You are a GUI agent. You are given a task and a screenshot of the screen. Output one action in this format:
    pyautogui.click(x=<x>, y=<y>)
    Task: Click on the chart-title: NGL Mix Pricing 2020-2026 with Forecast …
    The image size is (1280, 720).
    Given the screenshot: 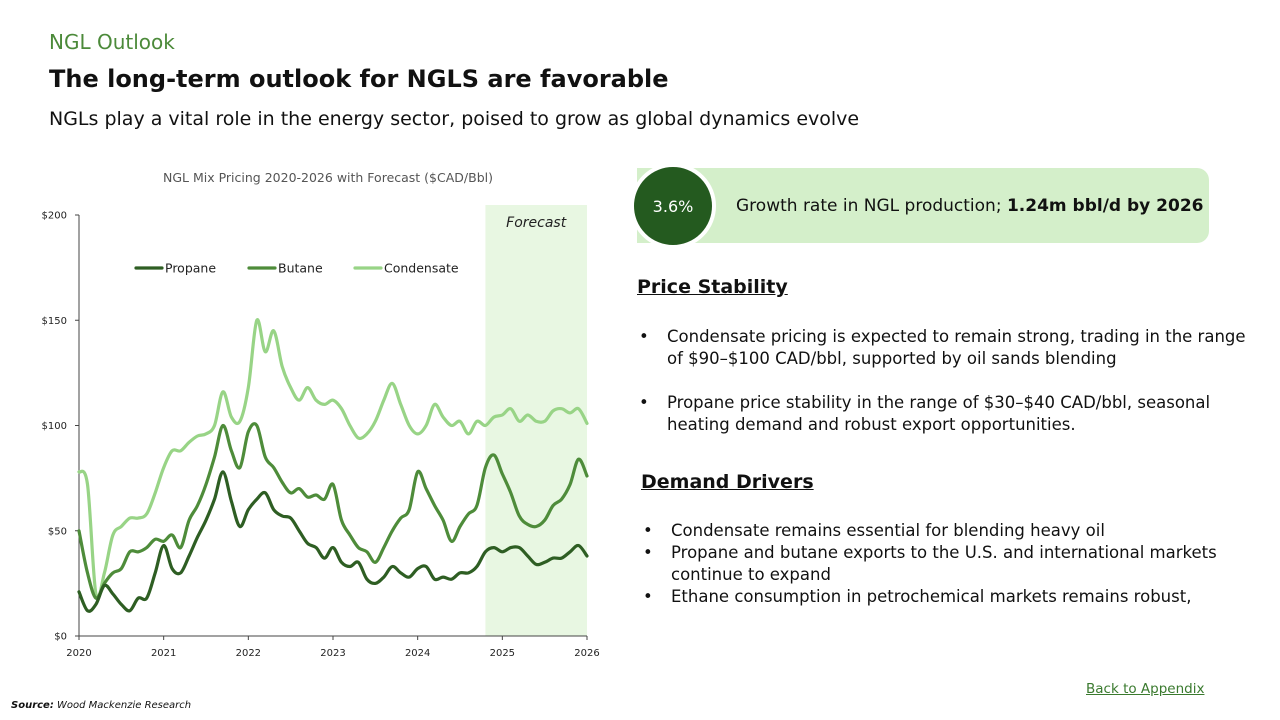 What is the action you would take?
    pyautogui.click(x=328, y=177)
    